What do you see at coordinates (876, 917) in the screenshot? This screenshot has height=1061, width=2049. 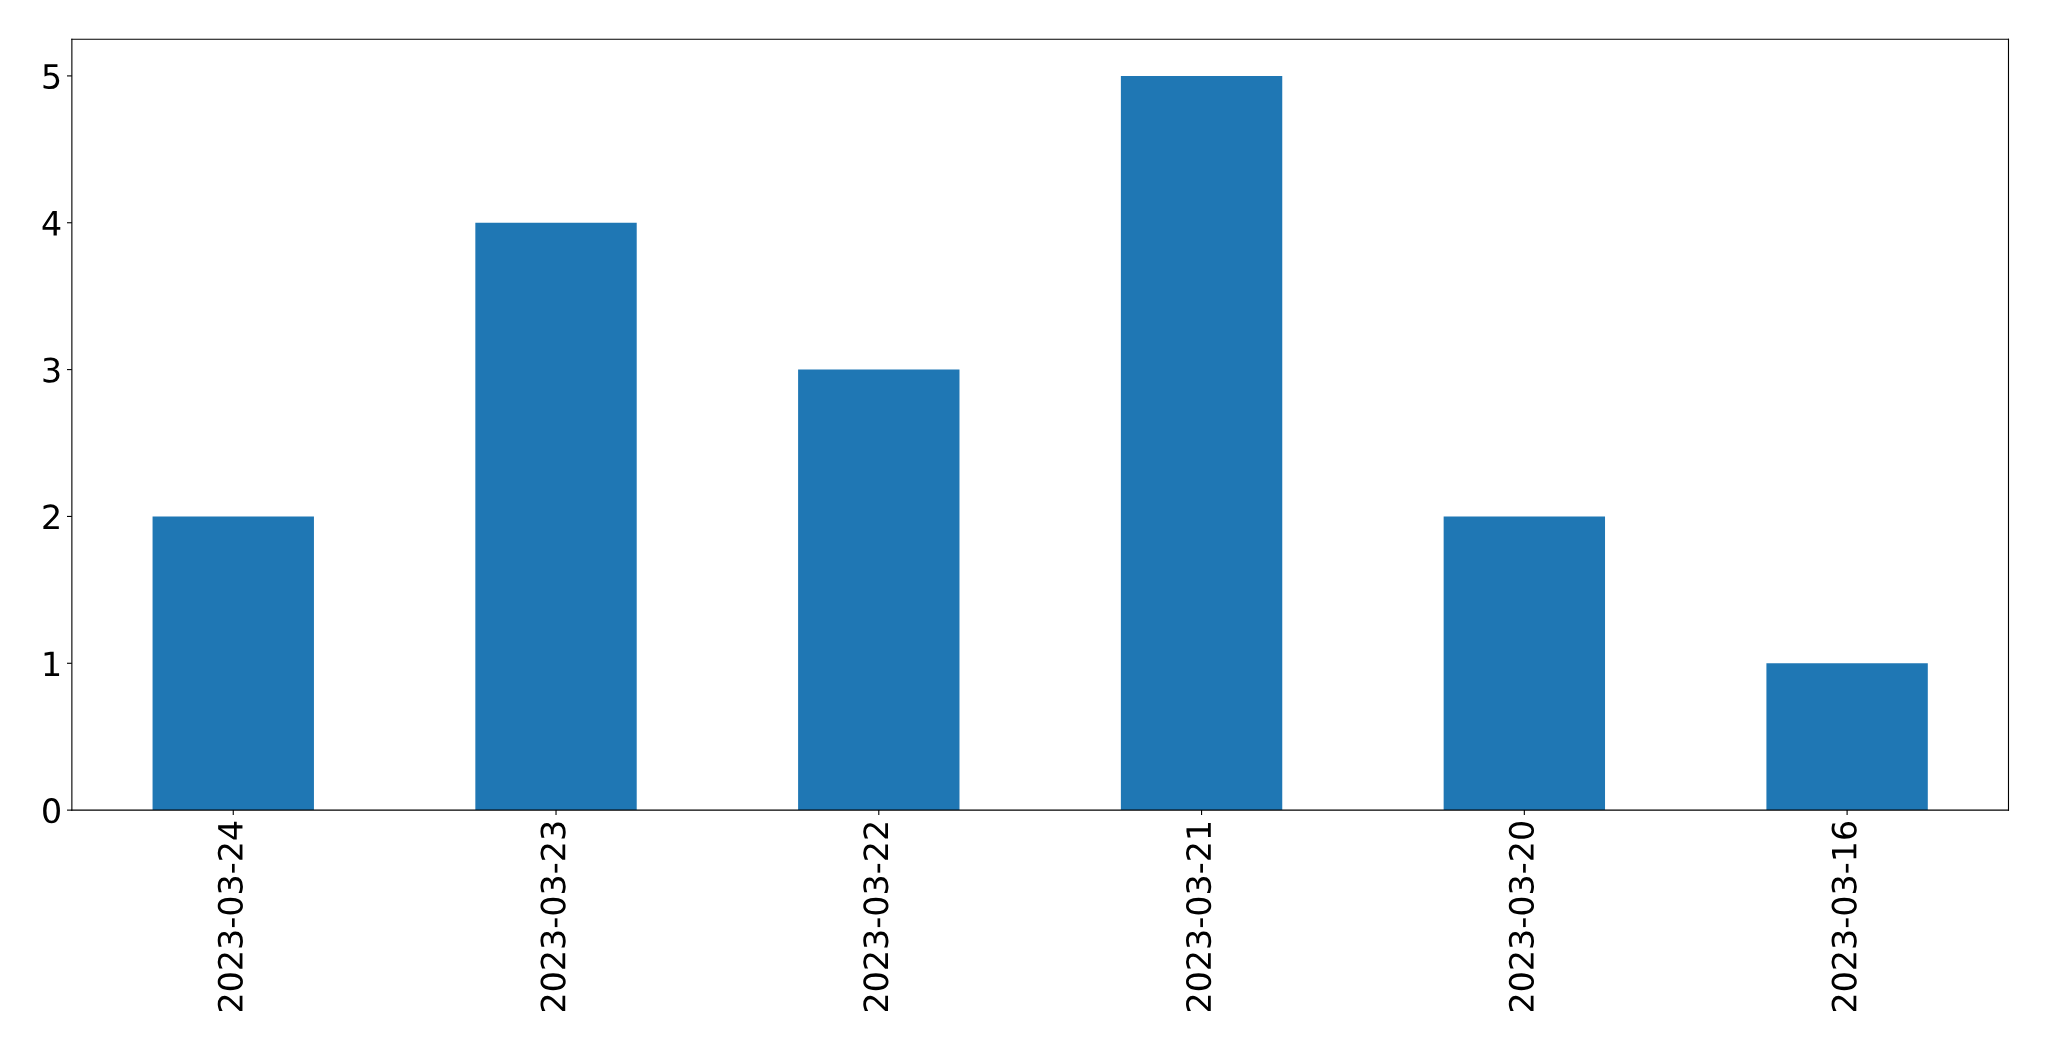 I see `x-tick-label: 2023-03-22` at bounding box center [876, 917].